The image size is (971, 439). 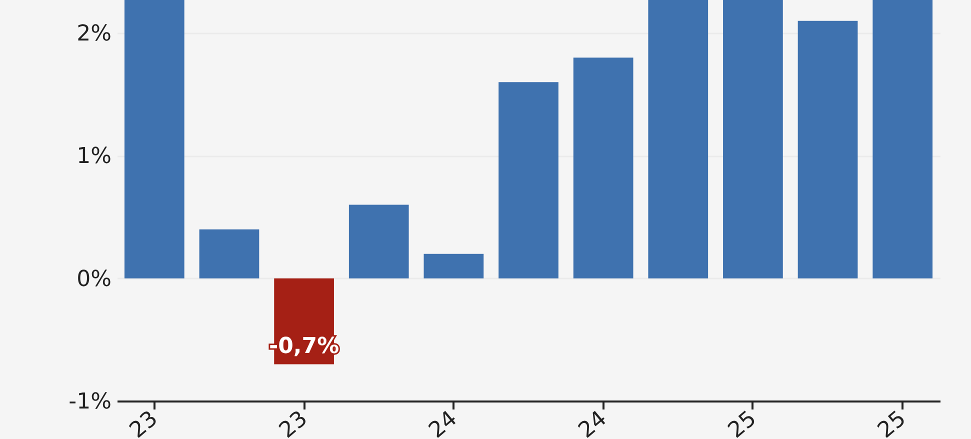 What do you see at coordinates (94, 34) in the screenshot?
I see `y-tick-label: 2%` at bounding box center [94, 34].